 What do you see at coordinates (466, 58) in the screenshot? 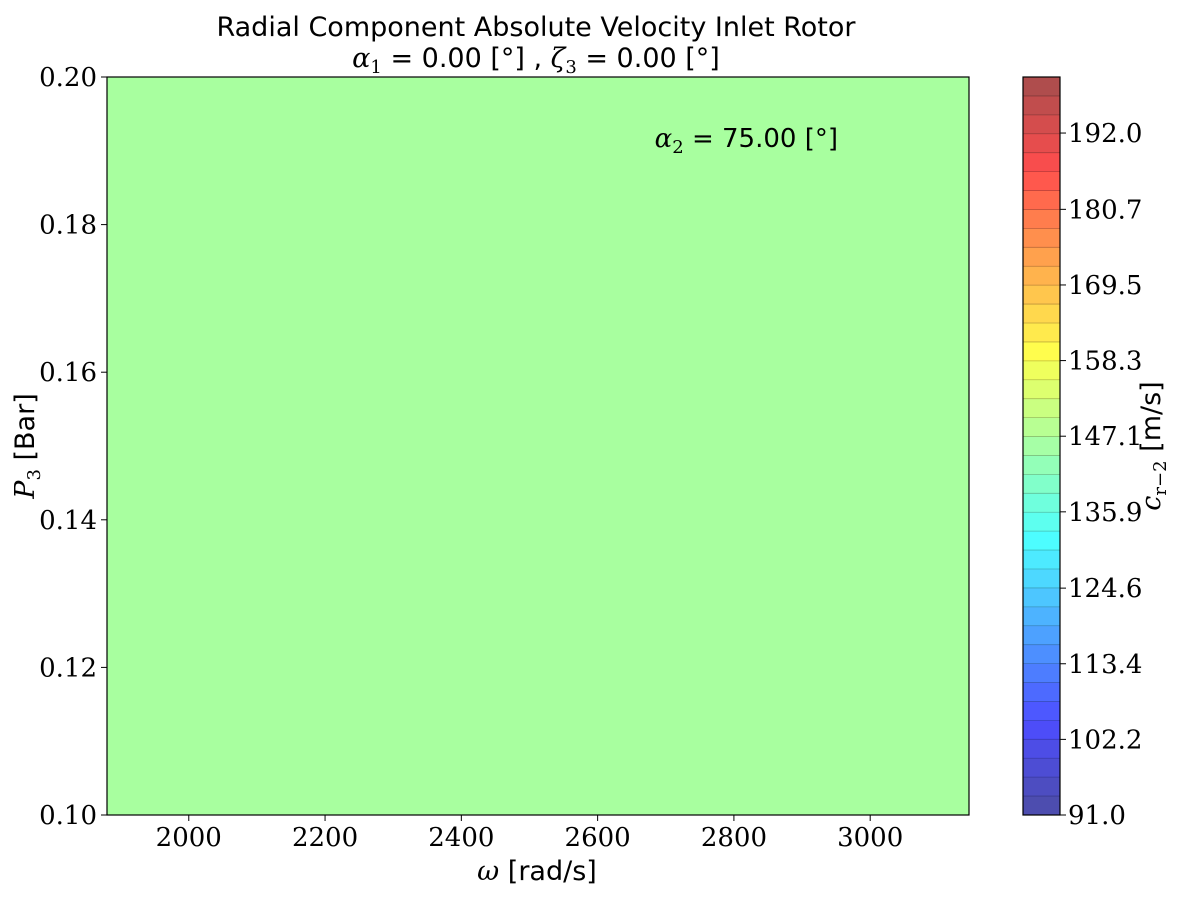
I see `subtitle-alpha-value: = 0.00 [°] ,` at bounding box center [466, 58].